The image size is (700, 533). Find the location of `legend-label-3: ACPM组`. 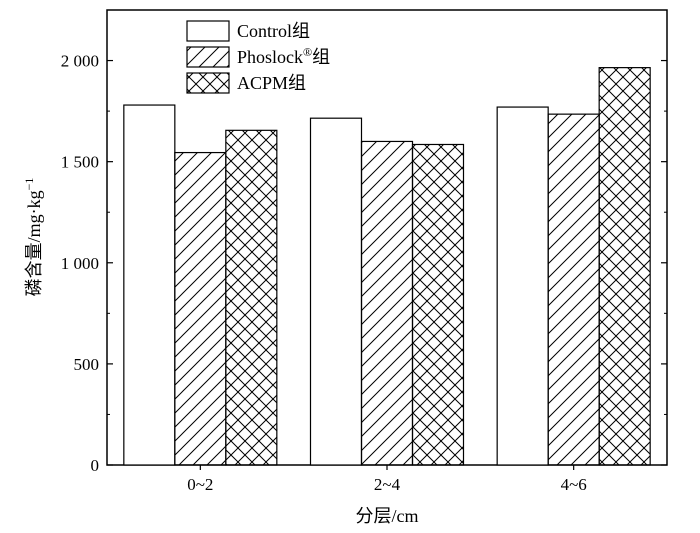

legend-label-3: ACPM组 is located at coordinates (271, 83).